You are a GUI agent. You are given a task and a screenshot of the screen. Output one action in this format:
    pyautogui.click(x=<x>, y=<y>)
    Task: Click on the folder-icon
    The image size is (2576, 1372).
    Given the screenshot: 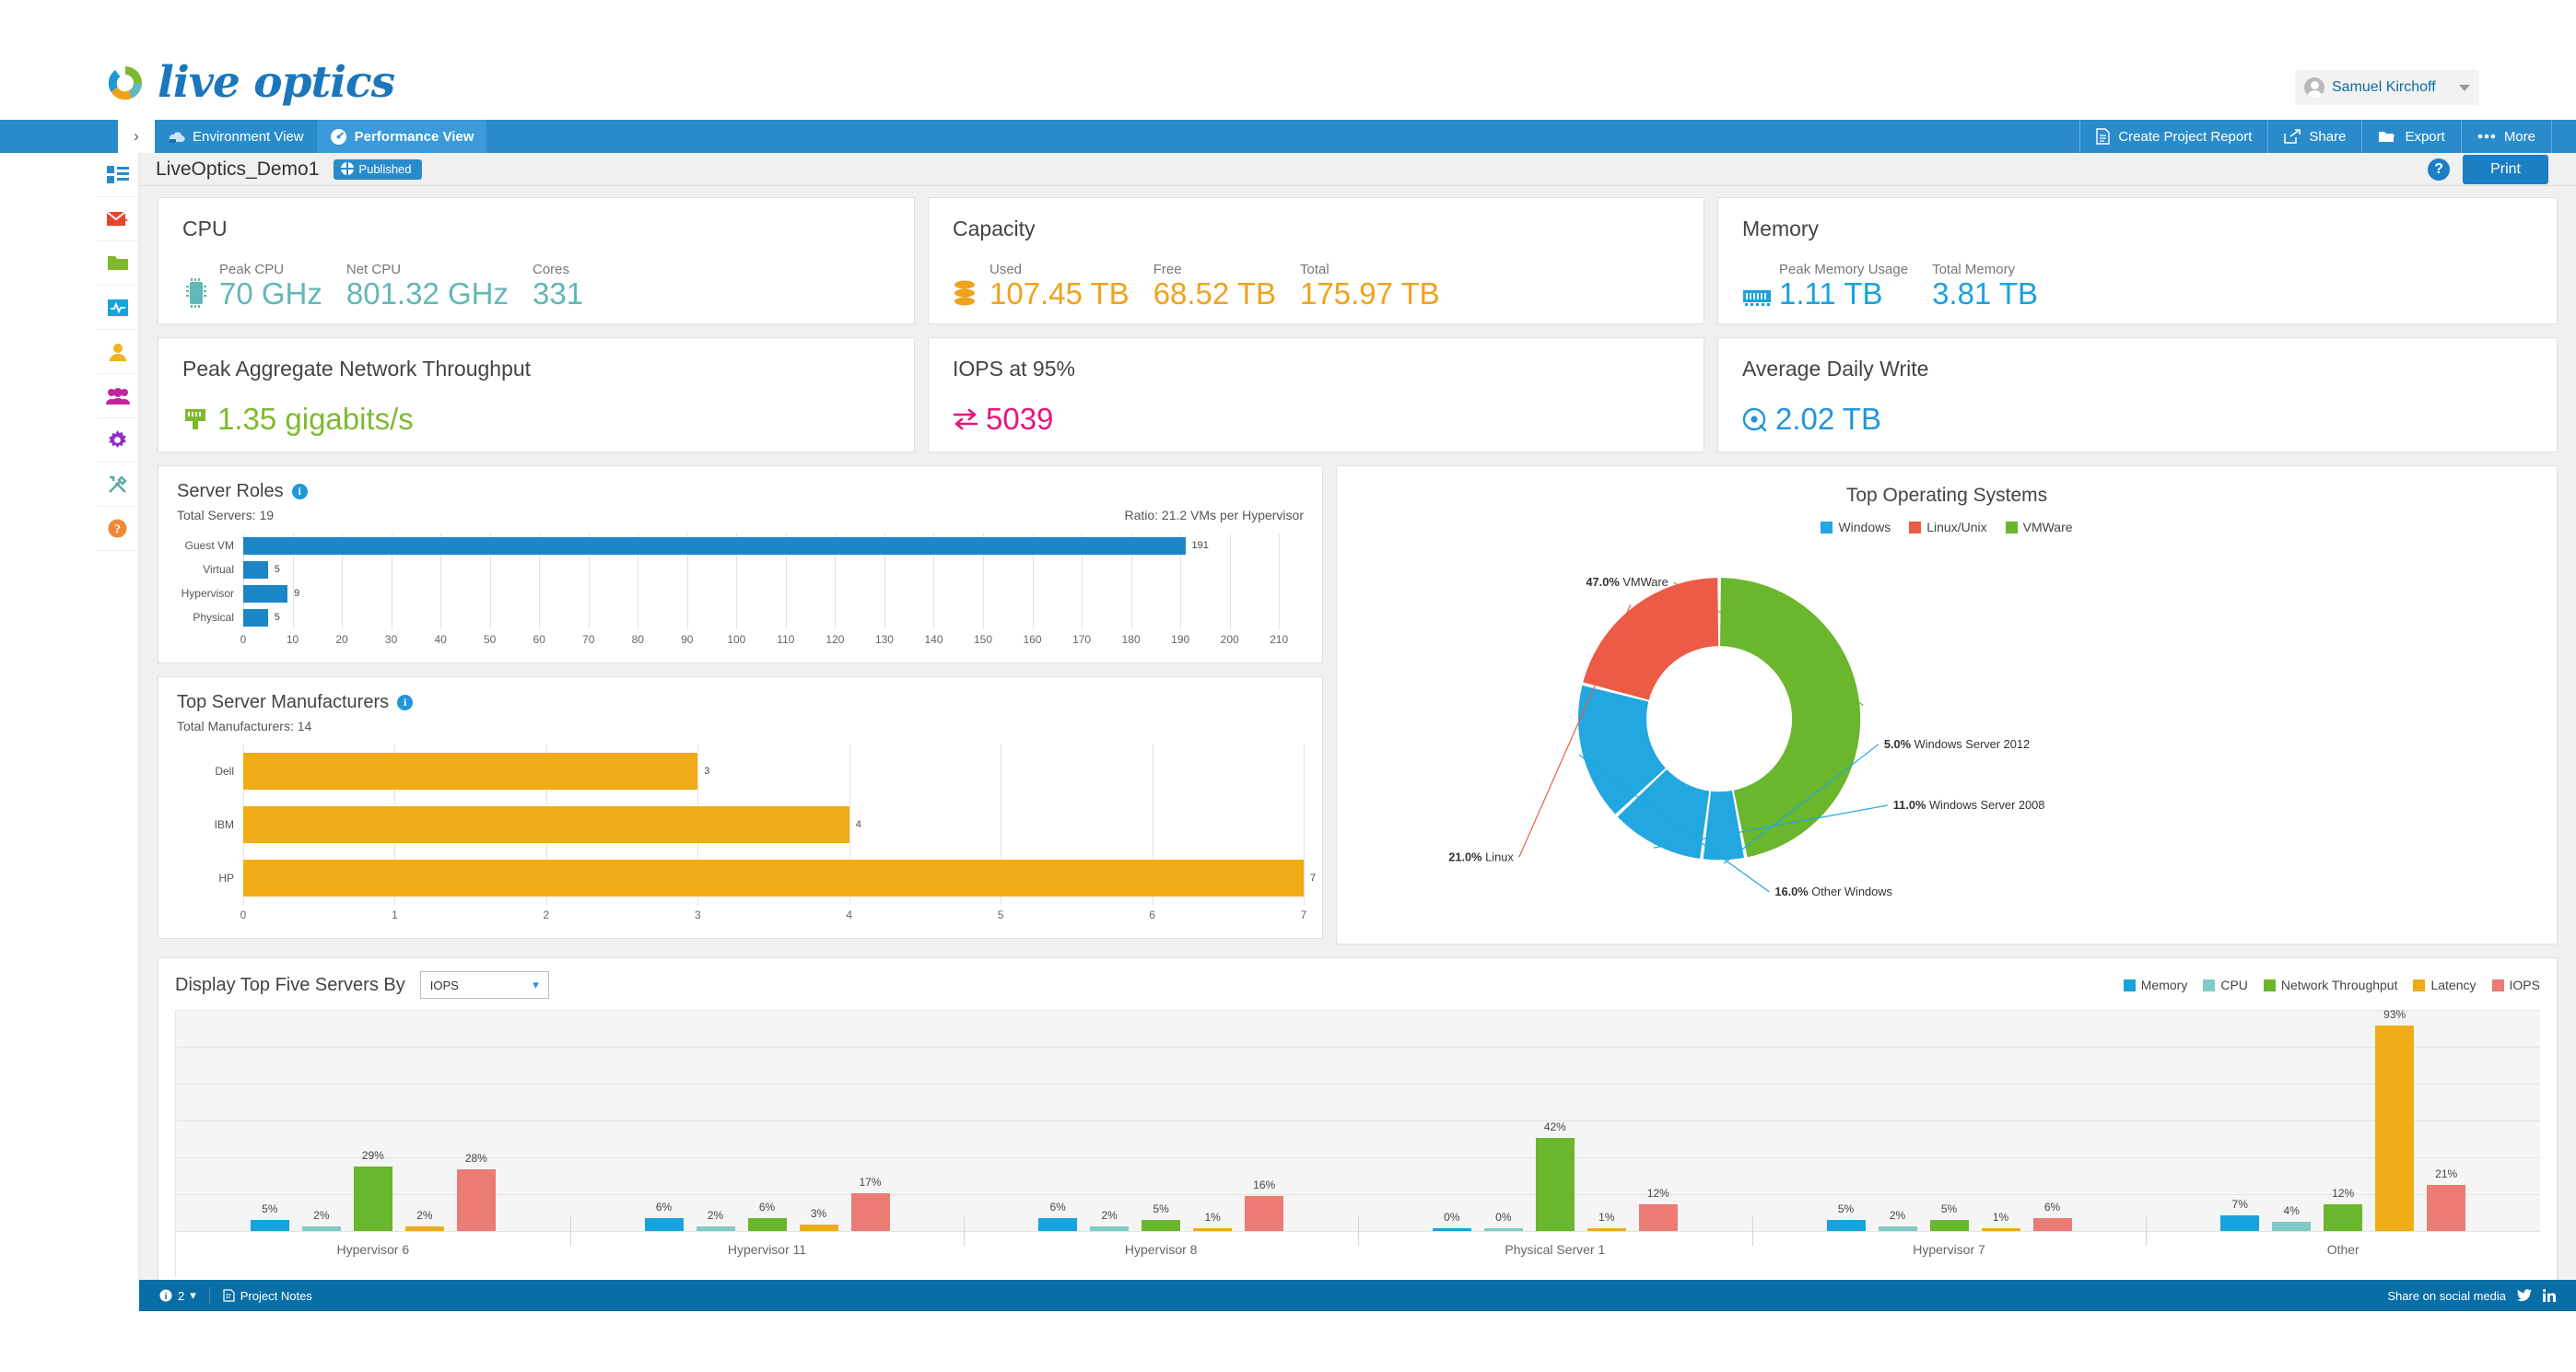 What is the action you would take?
    pyautogui.click(x=117, y=263)
    